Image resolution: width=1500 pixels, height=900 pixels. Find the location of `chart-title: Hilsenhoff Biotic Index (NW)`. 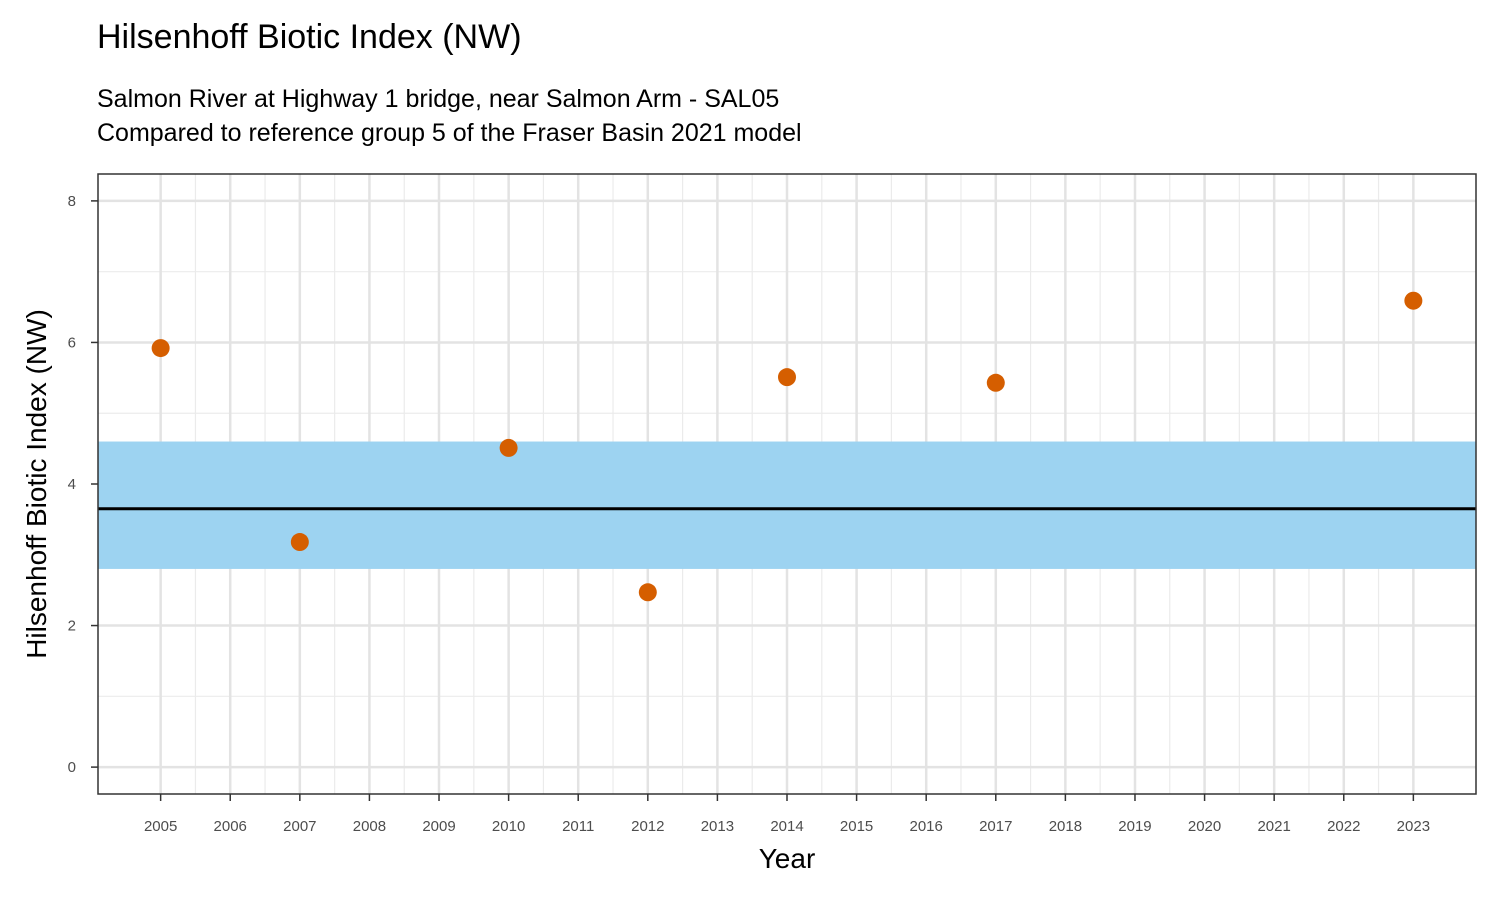

chart-title: Hilsenhoff Biotic Index (NW) is located at coordinates (309, 37).